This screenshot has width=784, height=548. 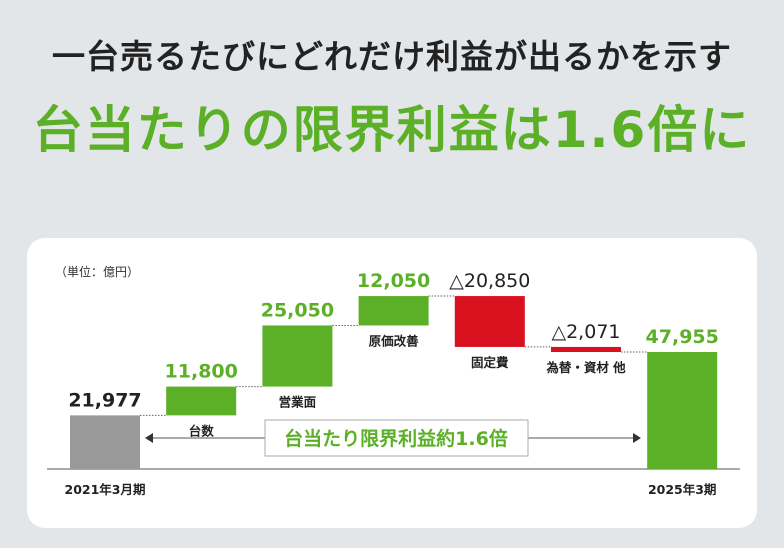 I want to click on category-label: 固定費, so click(x=490, y=362).